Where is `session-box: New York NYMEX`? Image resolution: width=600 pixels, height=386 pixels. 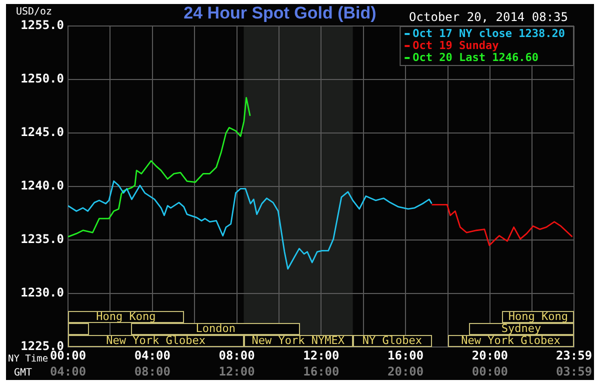 session-box: New York NYMEX is located at coordinates (298, 341).